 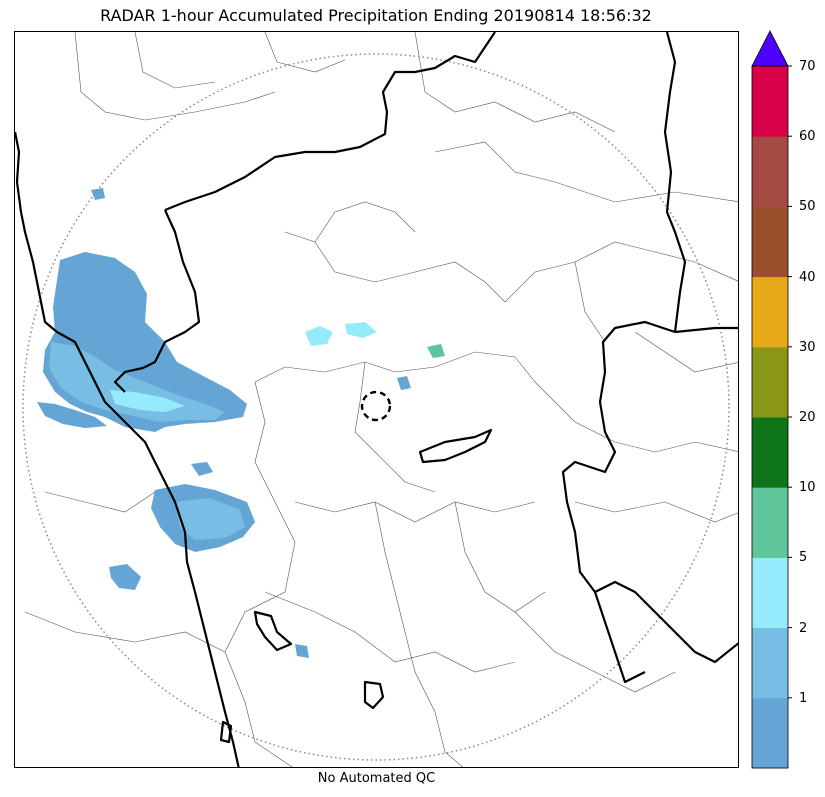 I want to click on colorbar-canvas, so click(x=771, y=399).